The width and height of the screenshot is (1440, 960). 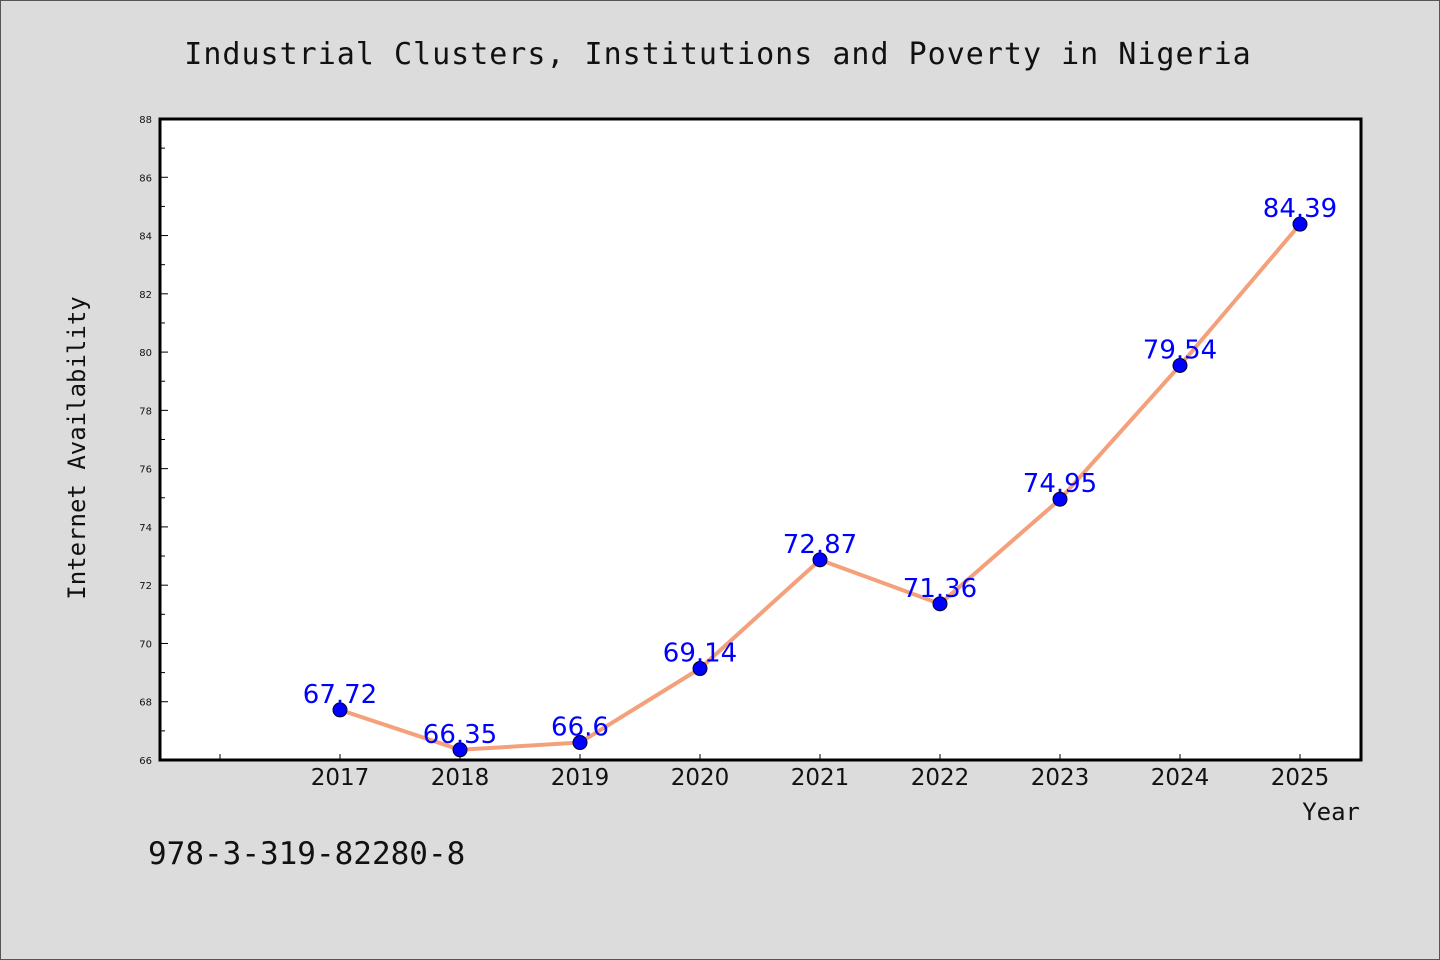 What do you see at coordinates (820, 545) in the screenshot?
I see `data-label: 72.87` at bounding box center [820, 545].